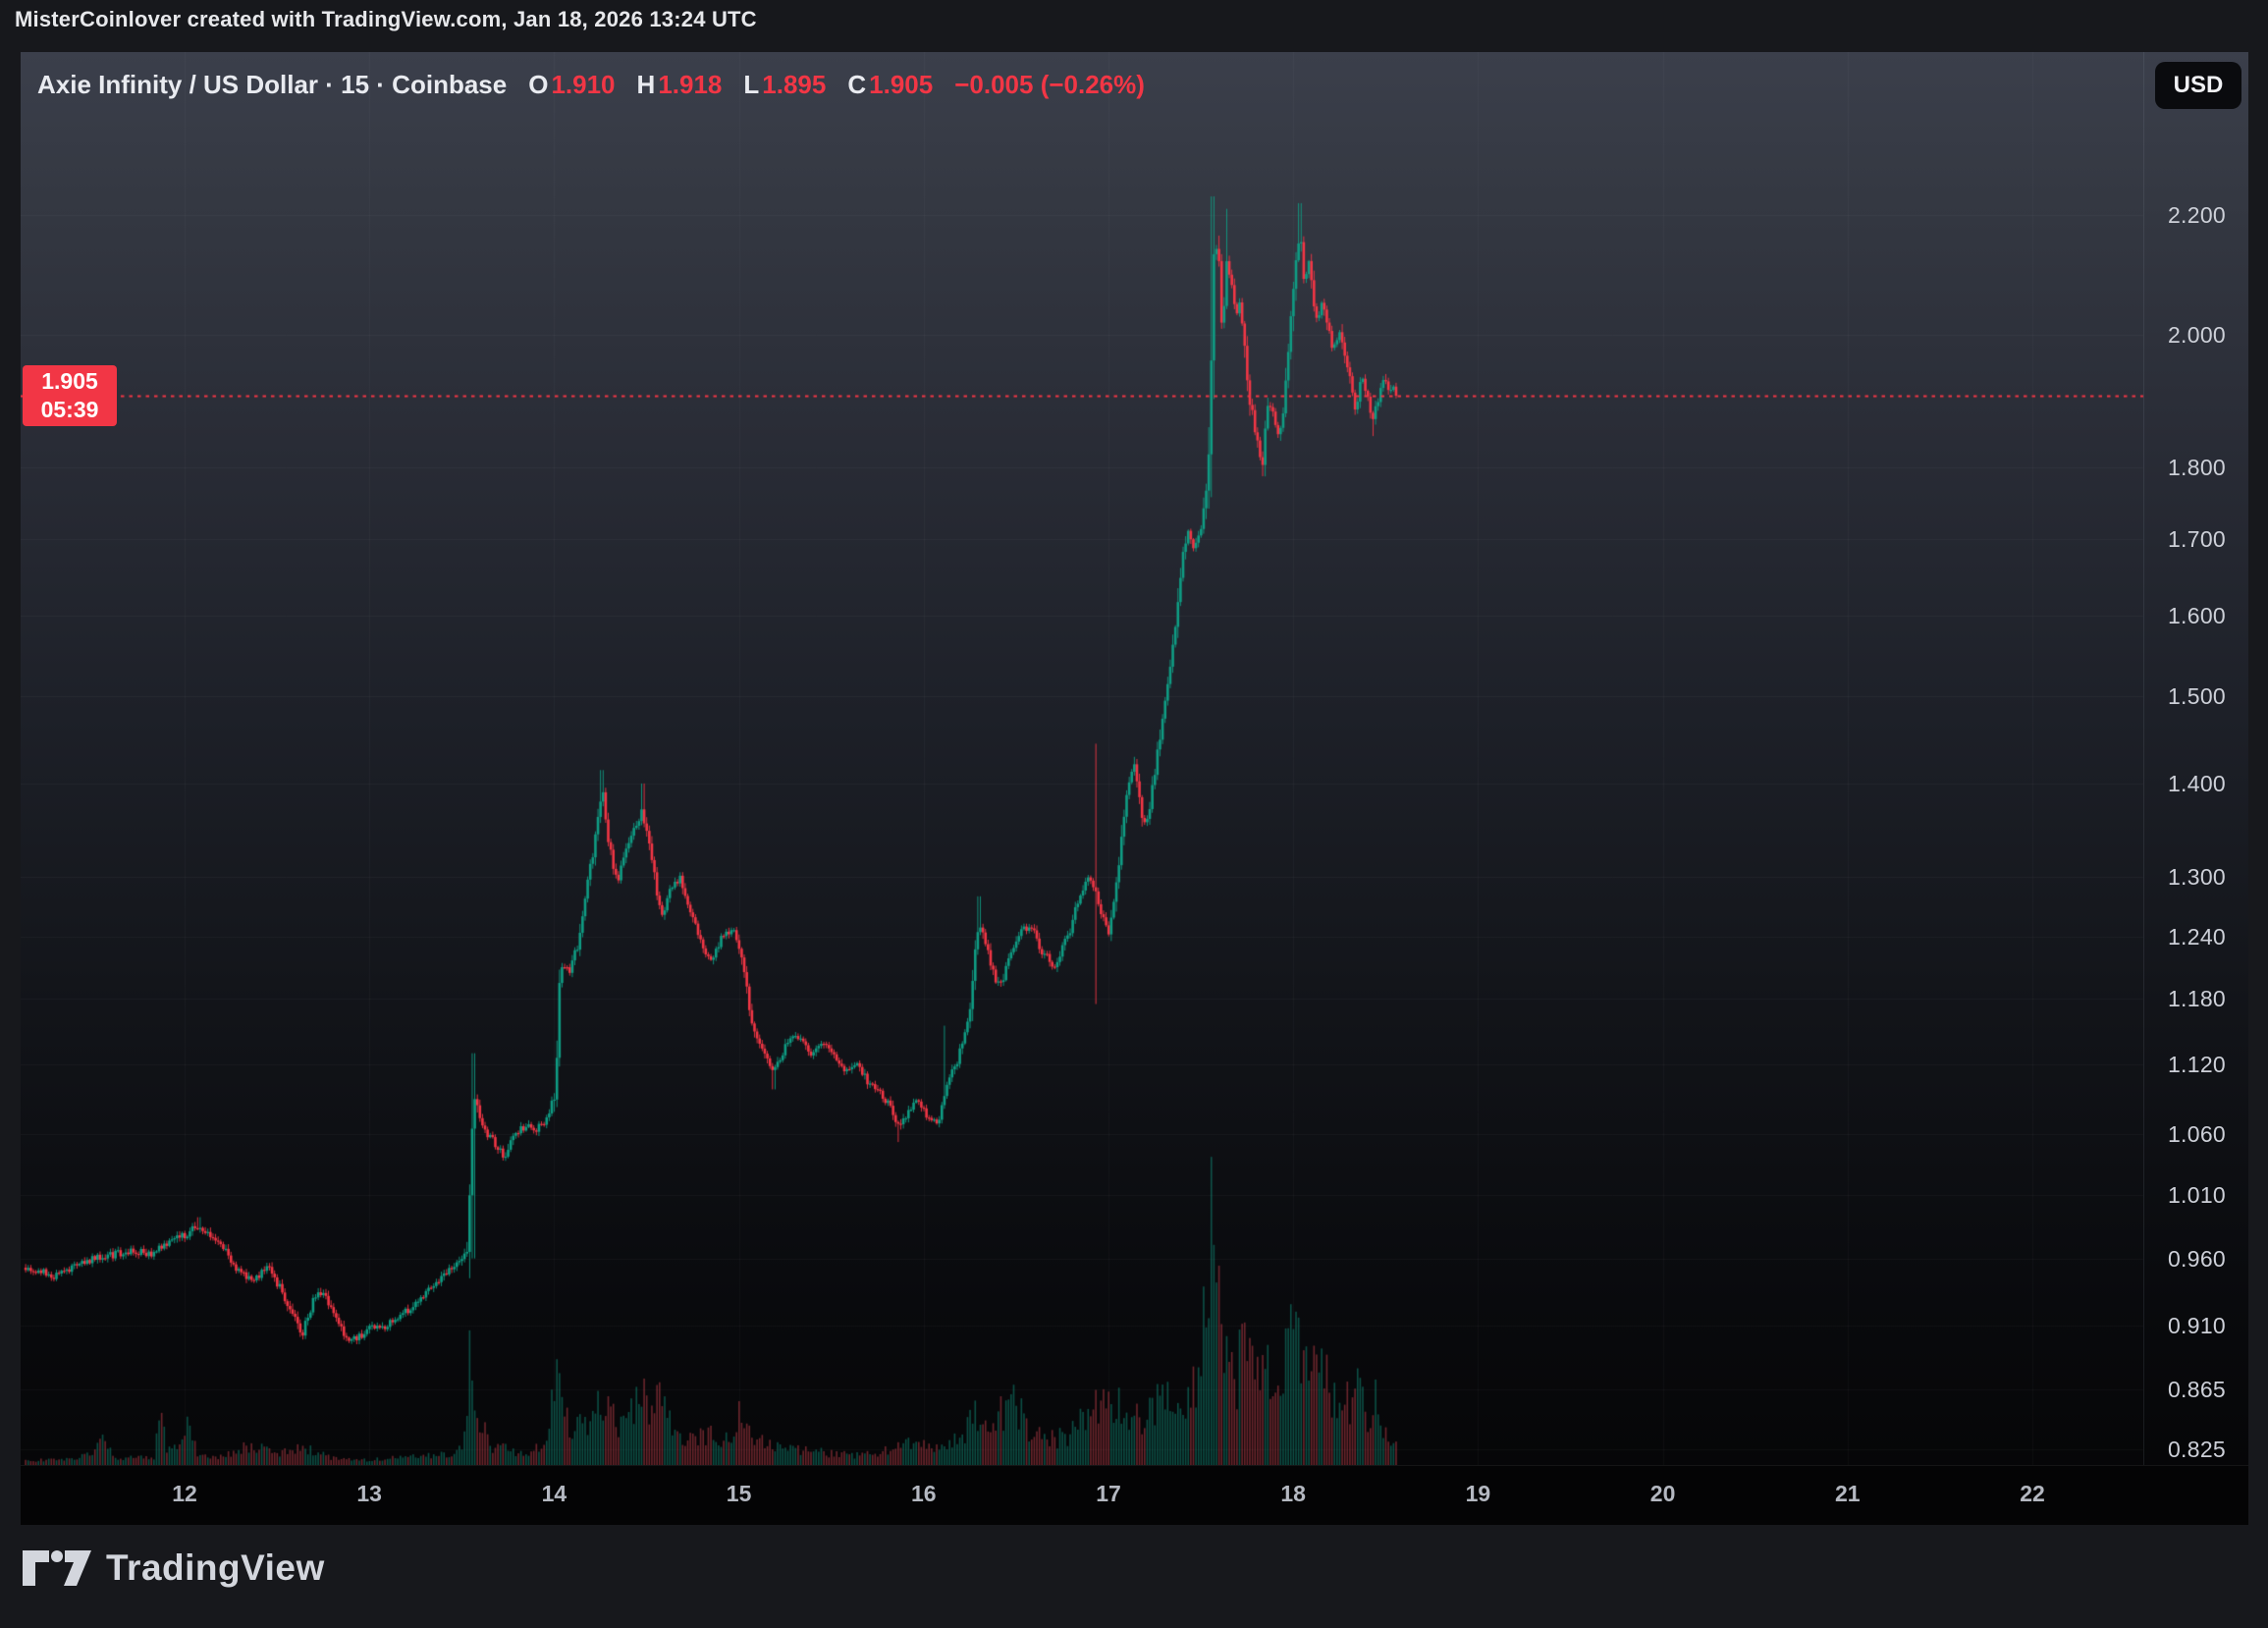 This screenshot has height=1628, width=2268. What do you see at coordinates (216, 1568) in the screenshot?
I see `tradingview-logo-text: TradingView` at bounding box center [216, 1568].